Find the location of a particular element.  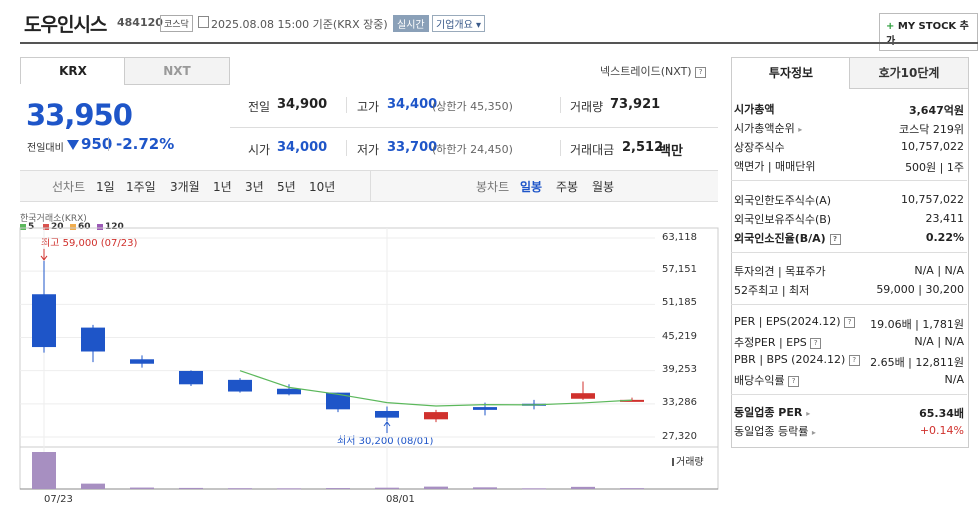

info-value: 59,000 | 30,200 is located at coordinates (920, 289).